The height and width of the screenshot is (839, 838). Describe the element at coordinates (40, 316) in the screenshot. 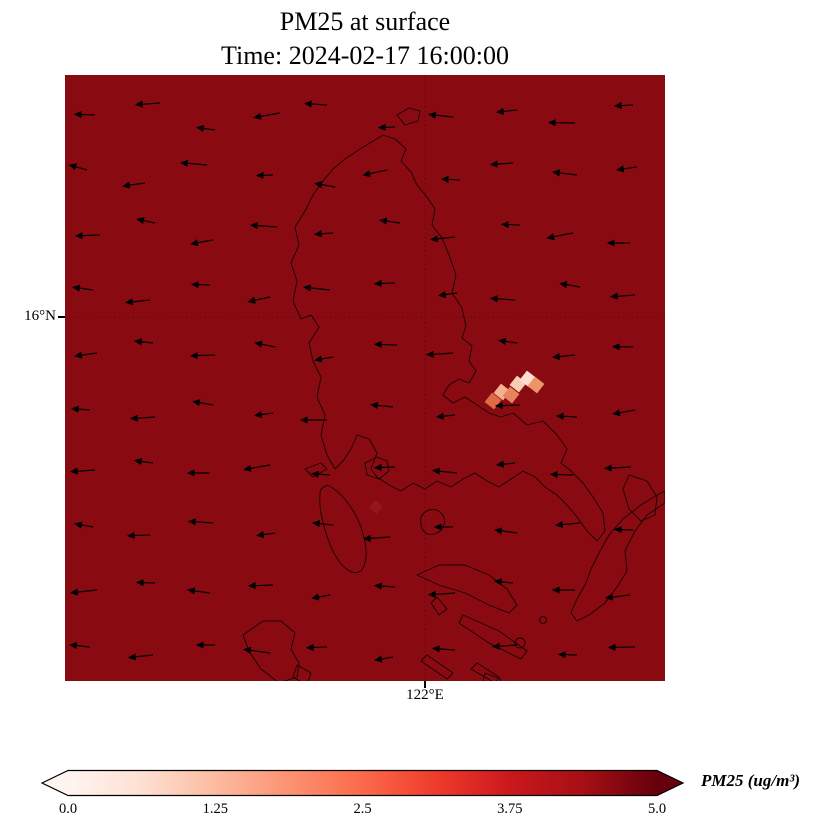

I see `lat-tick-label: 16°N` at that location.